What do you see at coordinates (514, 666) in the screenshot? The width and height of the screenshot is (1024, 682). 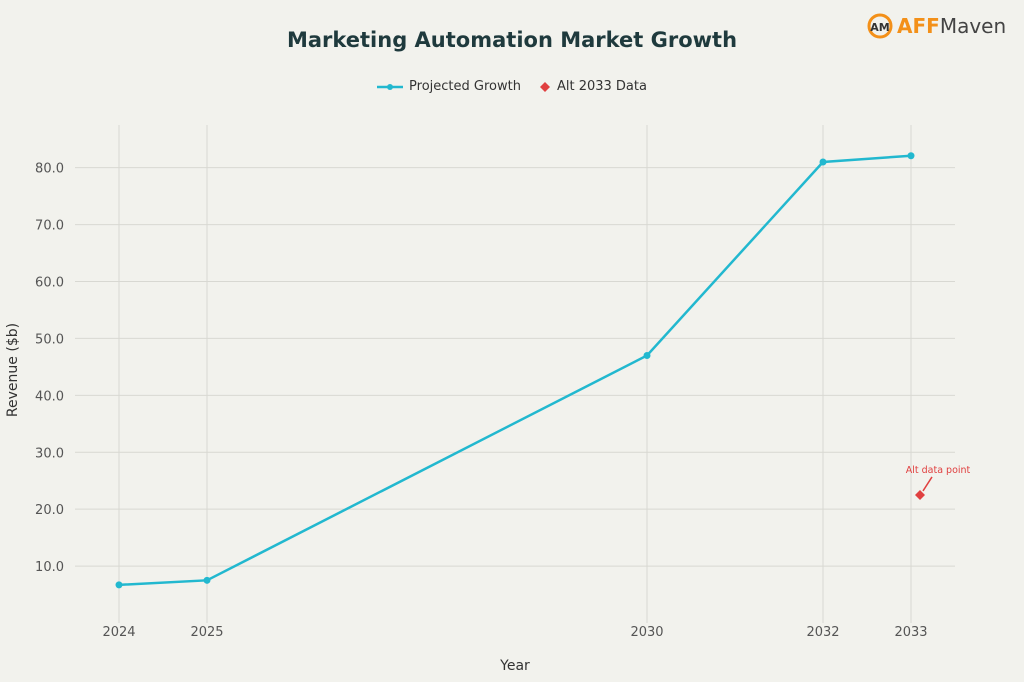 I see `x-axis-label: Year` at bounding box center [514, 666].